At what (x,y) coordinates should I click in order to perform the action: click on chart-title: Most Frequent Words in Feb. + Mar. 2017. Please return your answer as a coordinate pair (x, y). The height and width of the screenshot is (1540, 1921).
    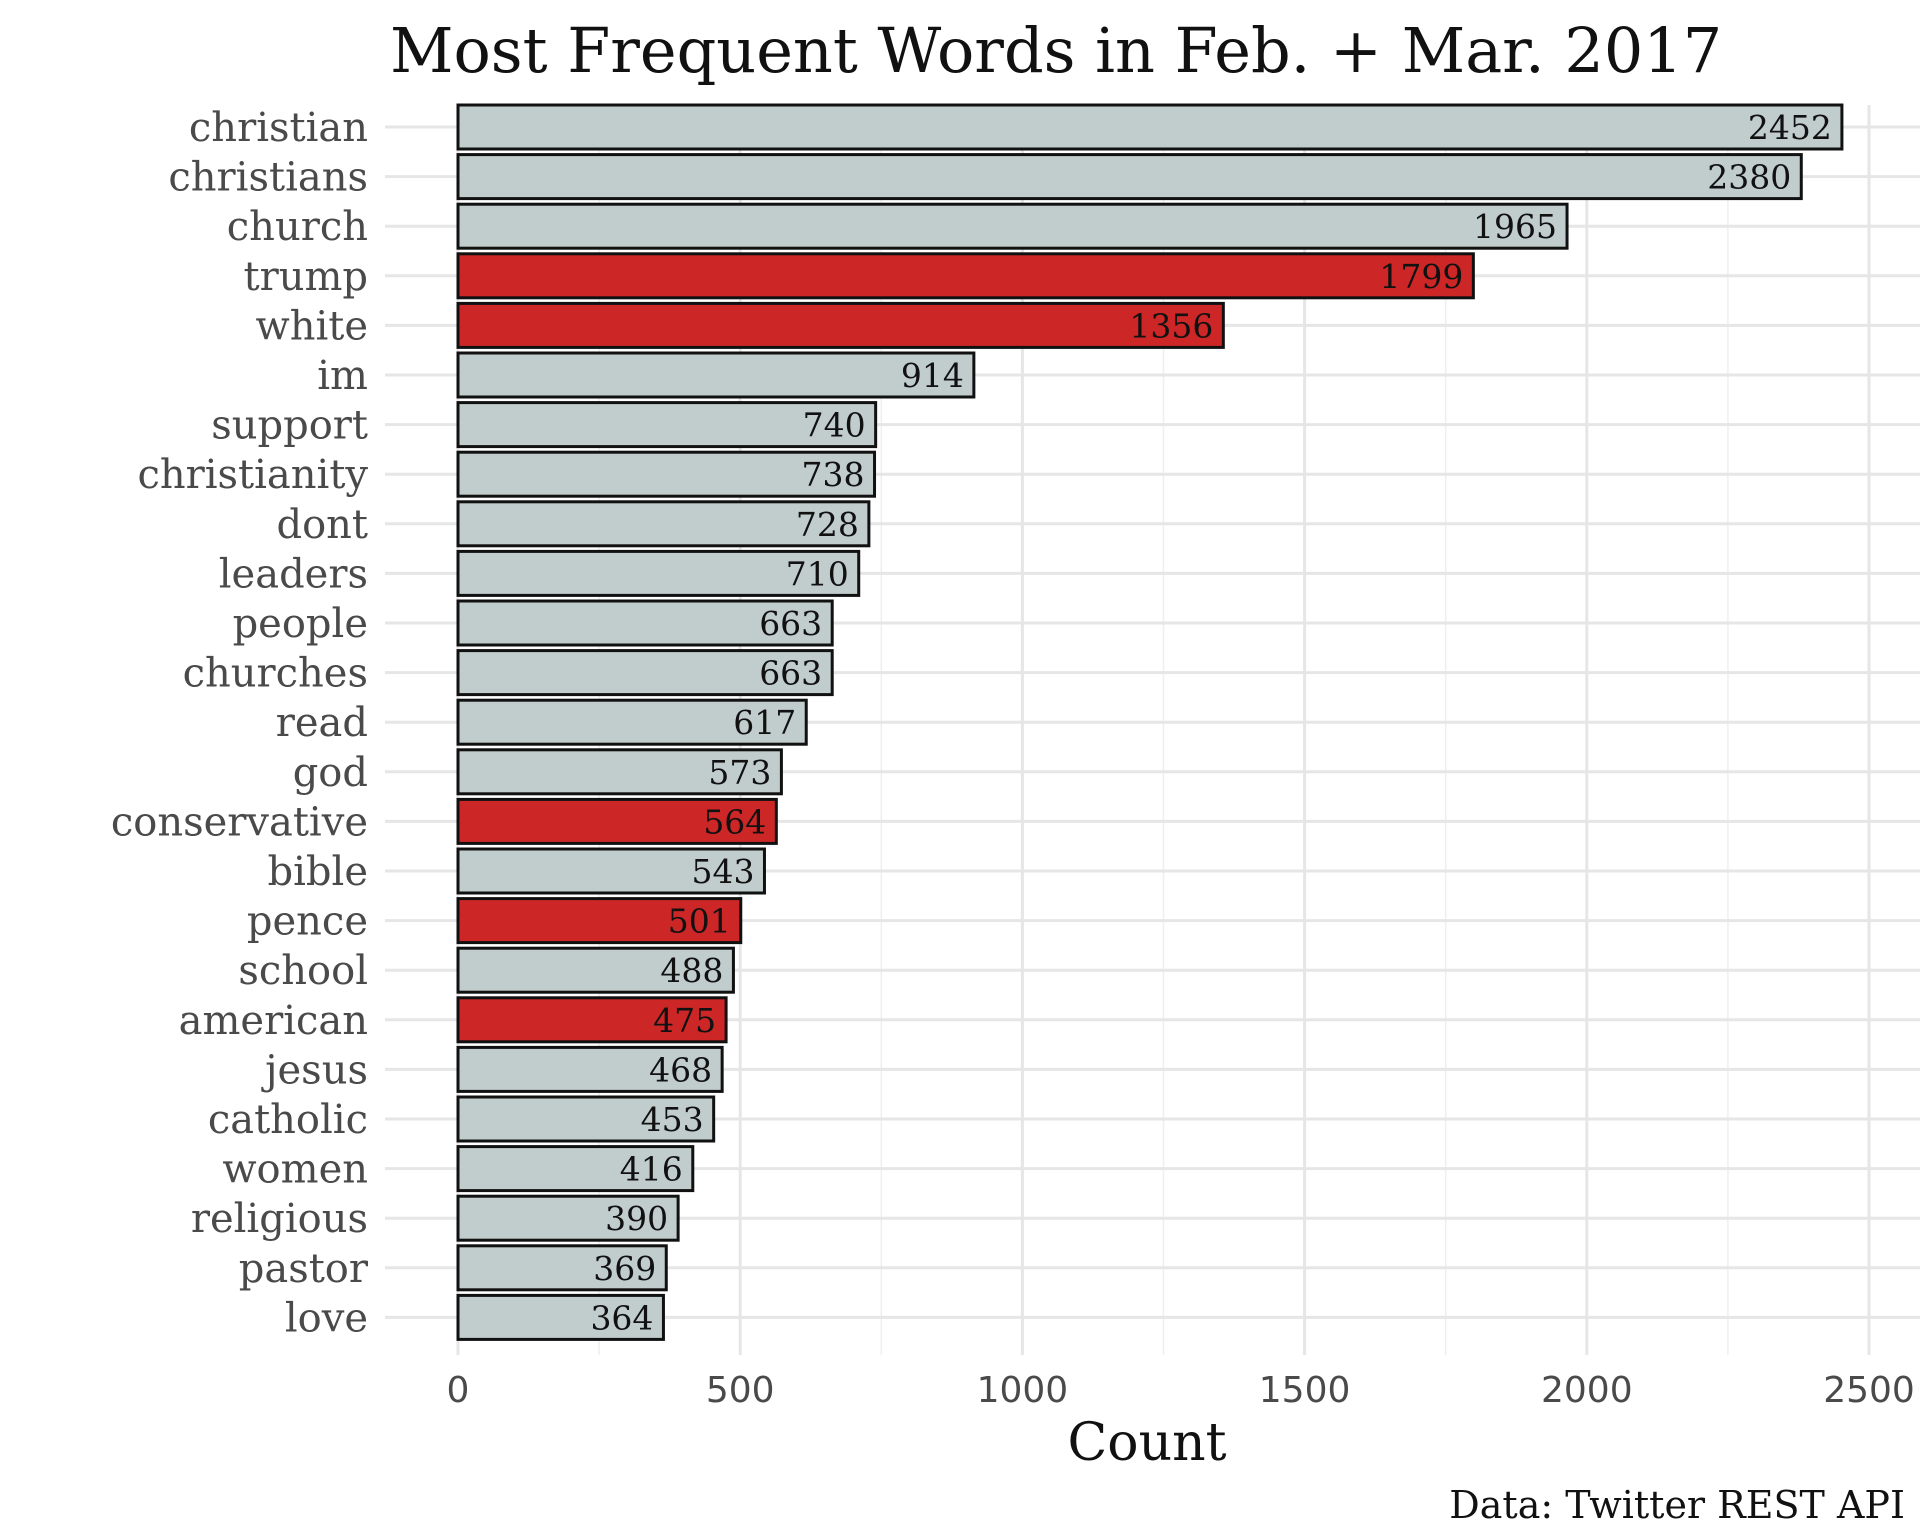
    Looking at the image, I should click on (1056, 50).